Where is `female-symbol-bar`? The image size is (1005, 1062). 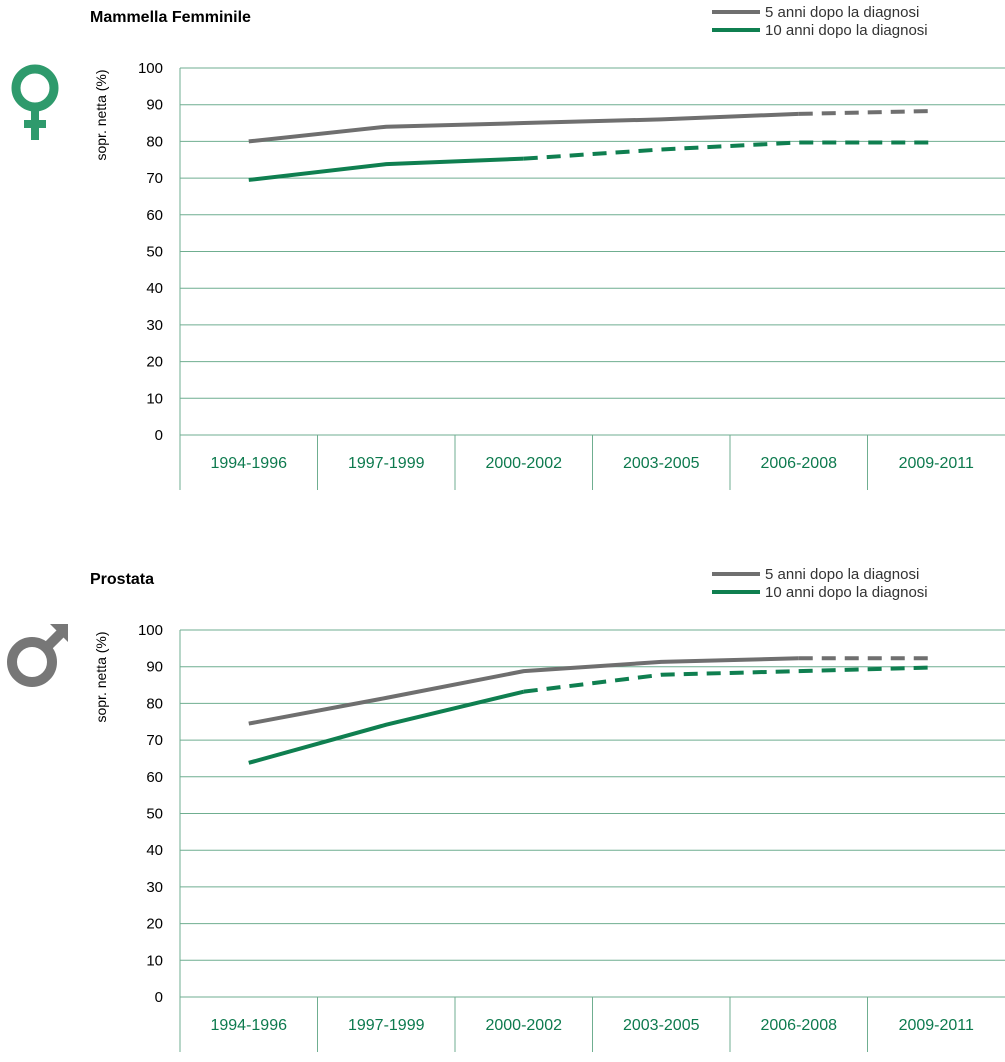
female-symbol-bar is located at coordinates (35, 124).